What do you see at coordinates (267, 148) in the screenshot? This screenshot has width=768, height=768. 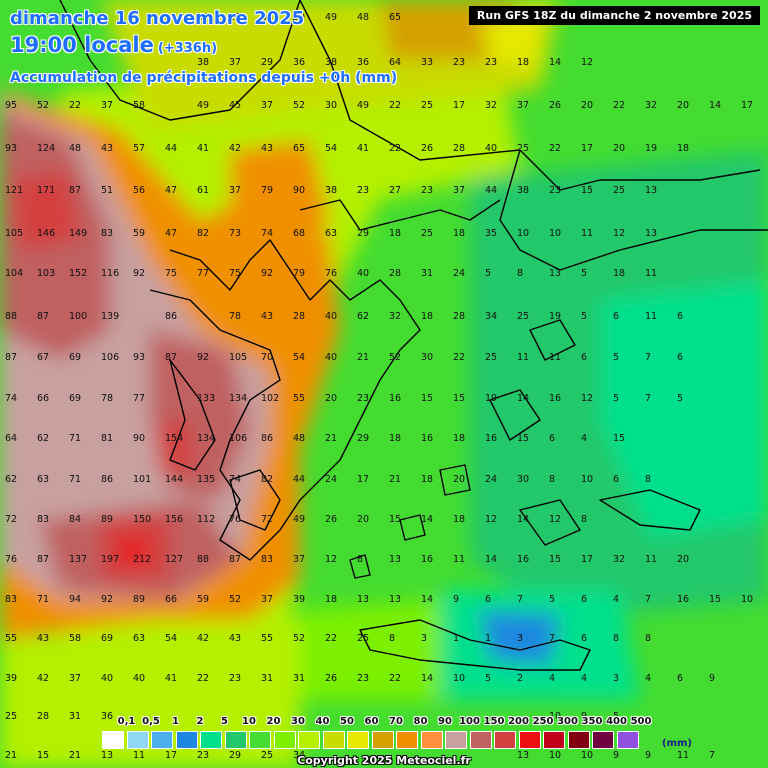 I see `grid-value: 43` at bounding box center [267, 148].